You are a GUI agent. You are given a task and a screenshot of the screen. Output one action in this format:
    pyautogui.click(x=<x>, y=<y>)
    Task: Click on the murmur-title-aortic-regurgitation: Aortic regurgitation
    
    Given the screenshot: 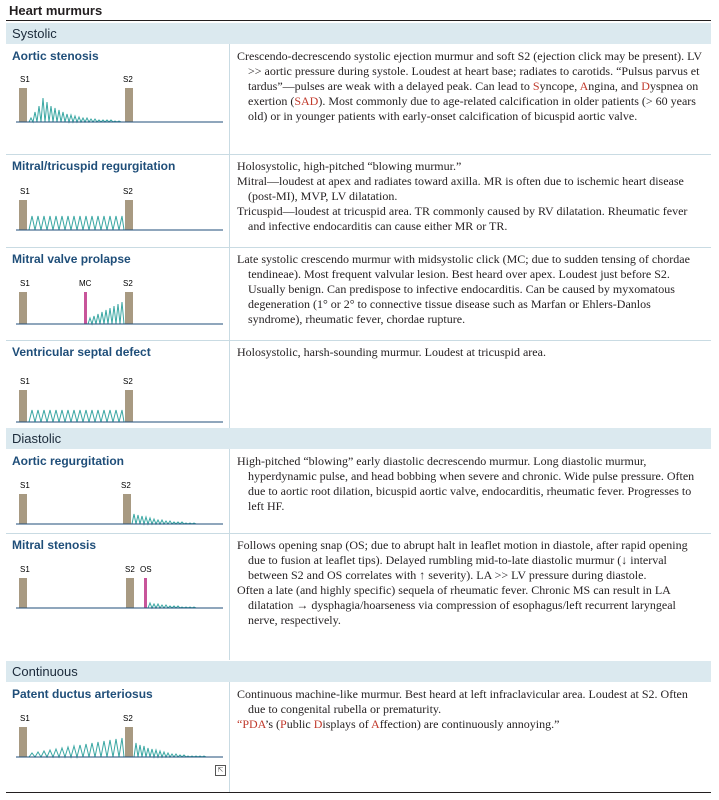 What is the action you would take?
    pyautogui.click(x=68, y=461)
    